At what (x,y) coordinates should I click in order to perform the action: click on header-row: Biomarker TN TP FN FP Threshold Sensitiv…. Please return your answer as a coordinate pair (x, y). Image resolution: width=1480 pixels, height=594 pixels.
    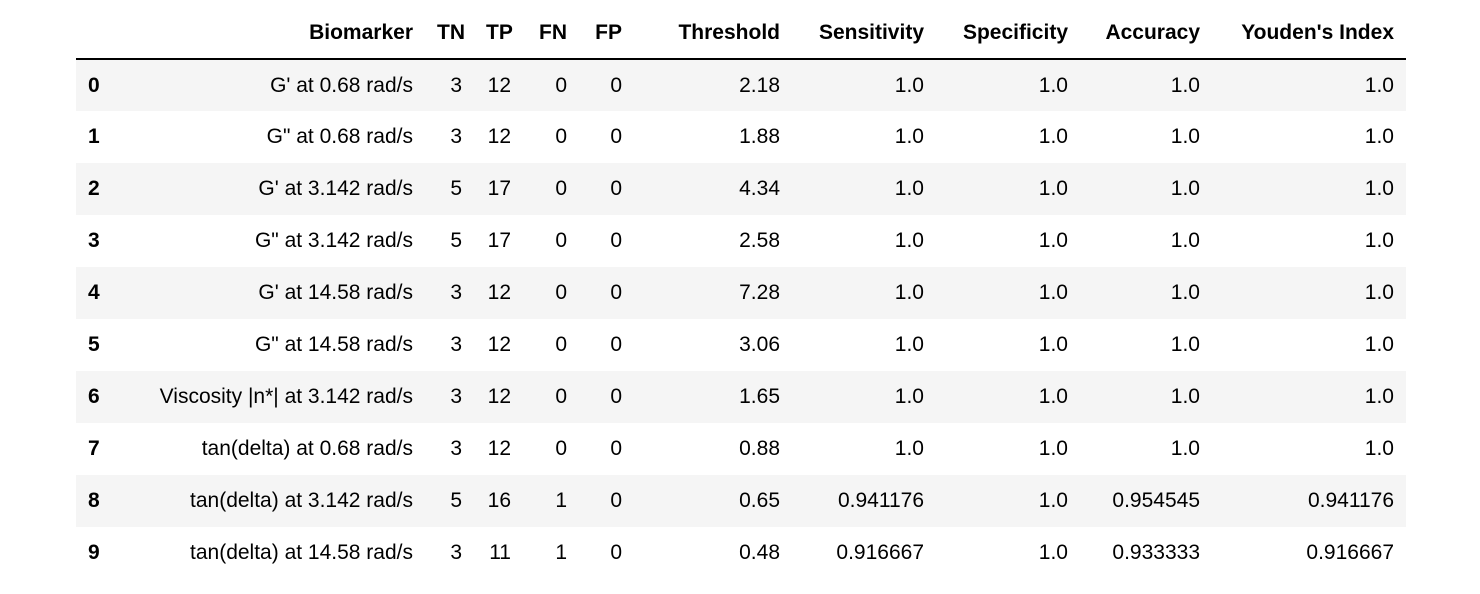
    Looking at the image, I should click on (741, 34).